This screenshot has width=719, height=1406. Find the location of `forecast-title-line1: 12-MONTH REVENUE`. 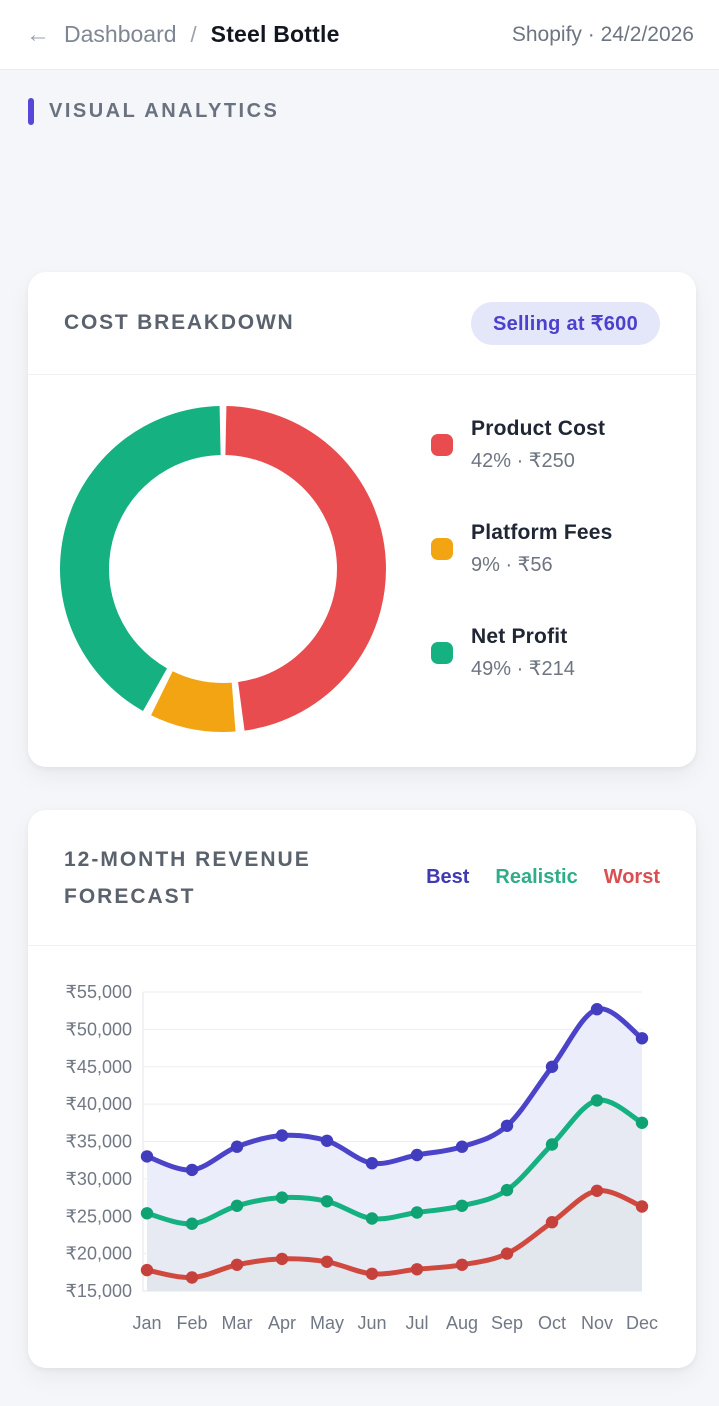

forecast-title-line1: 12-MONTH REVENUE is located at coordinates (187, 859).